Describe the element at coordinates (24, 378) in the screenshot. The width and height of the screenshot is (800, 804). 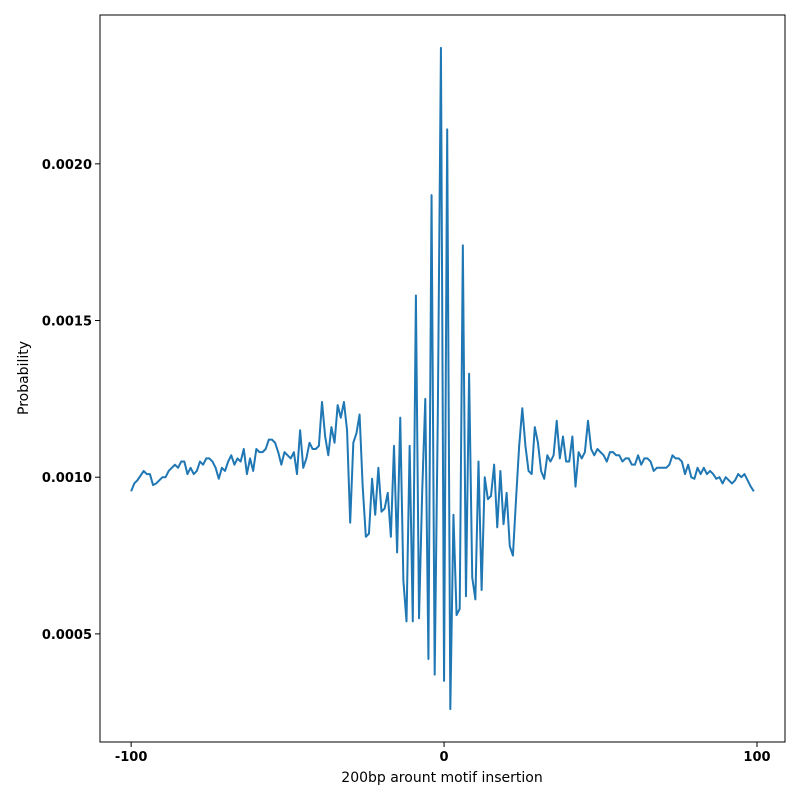
I see `y-axis-label: Probability` at that location.